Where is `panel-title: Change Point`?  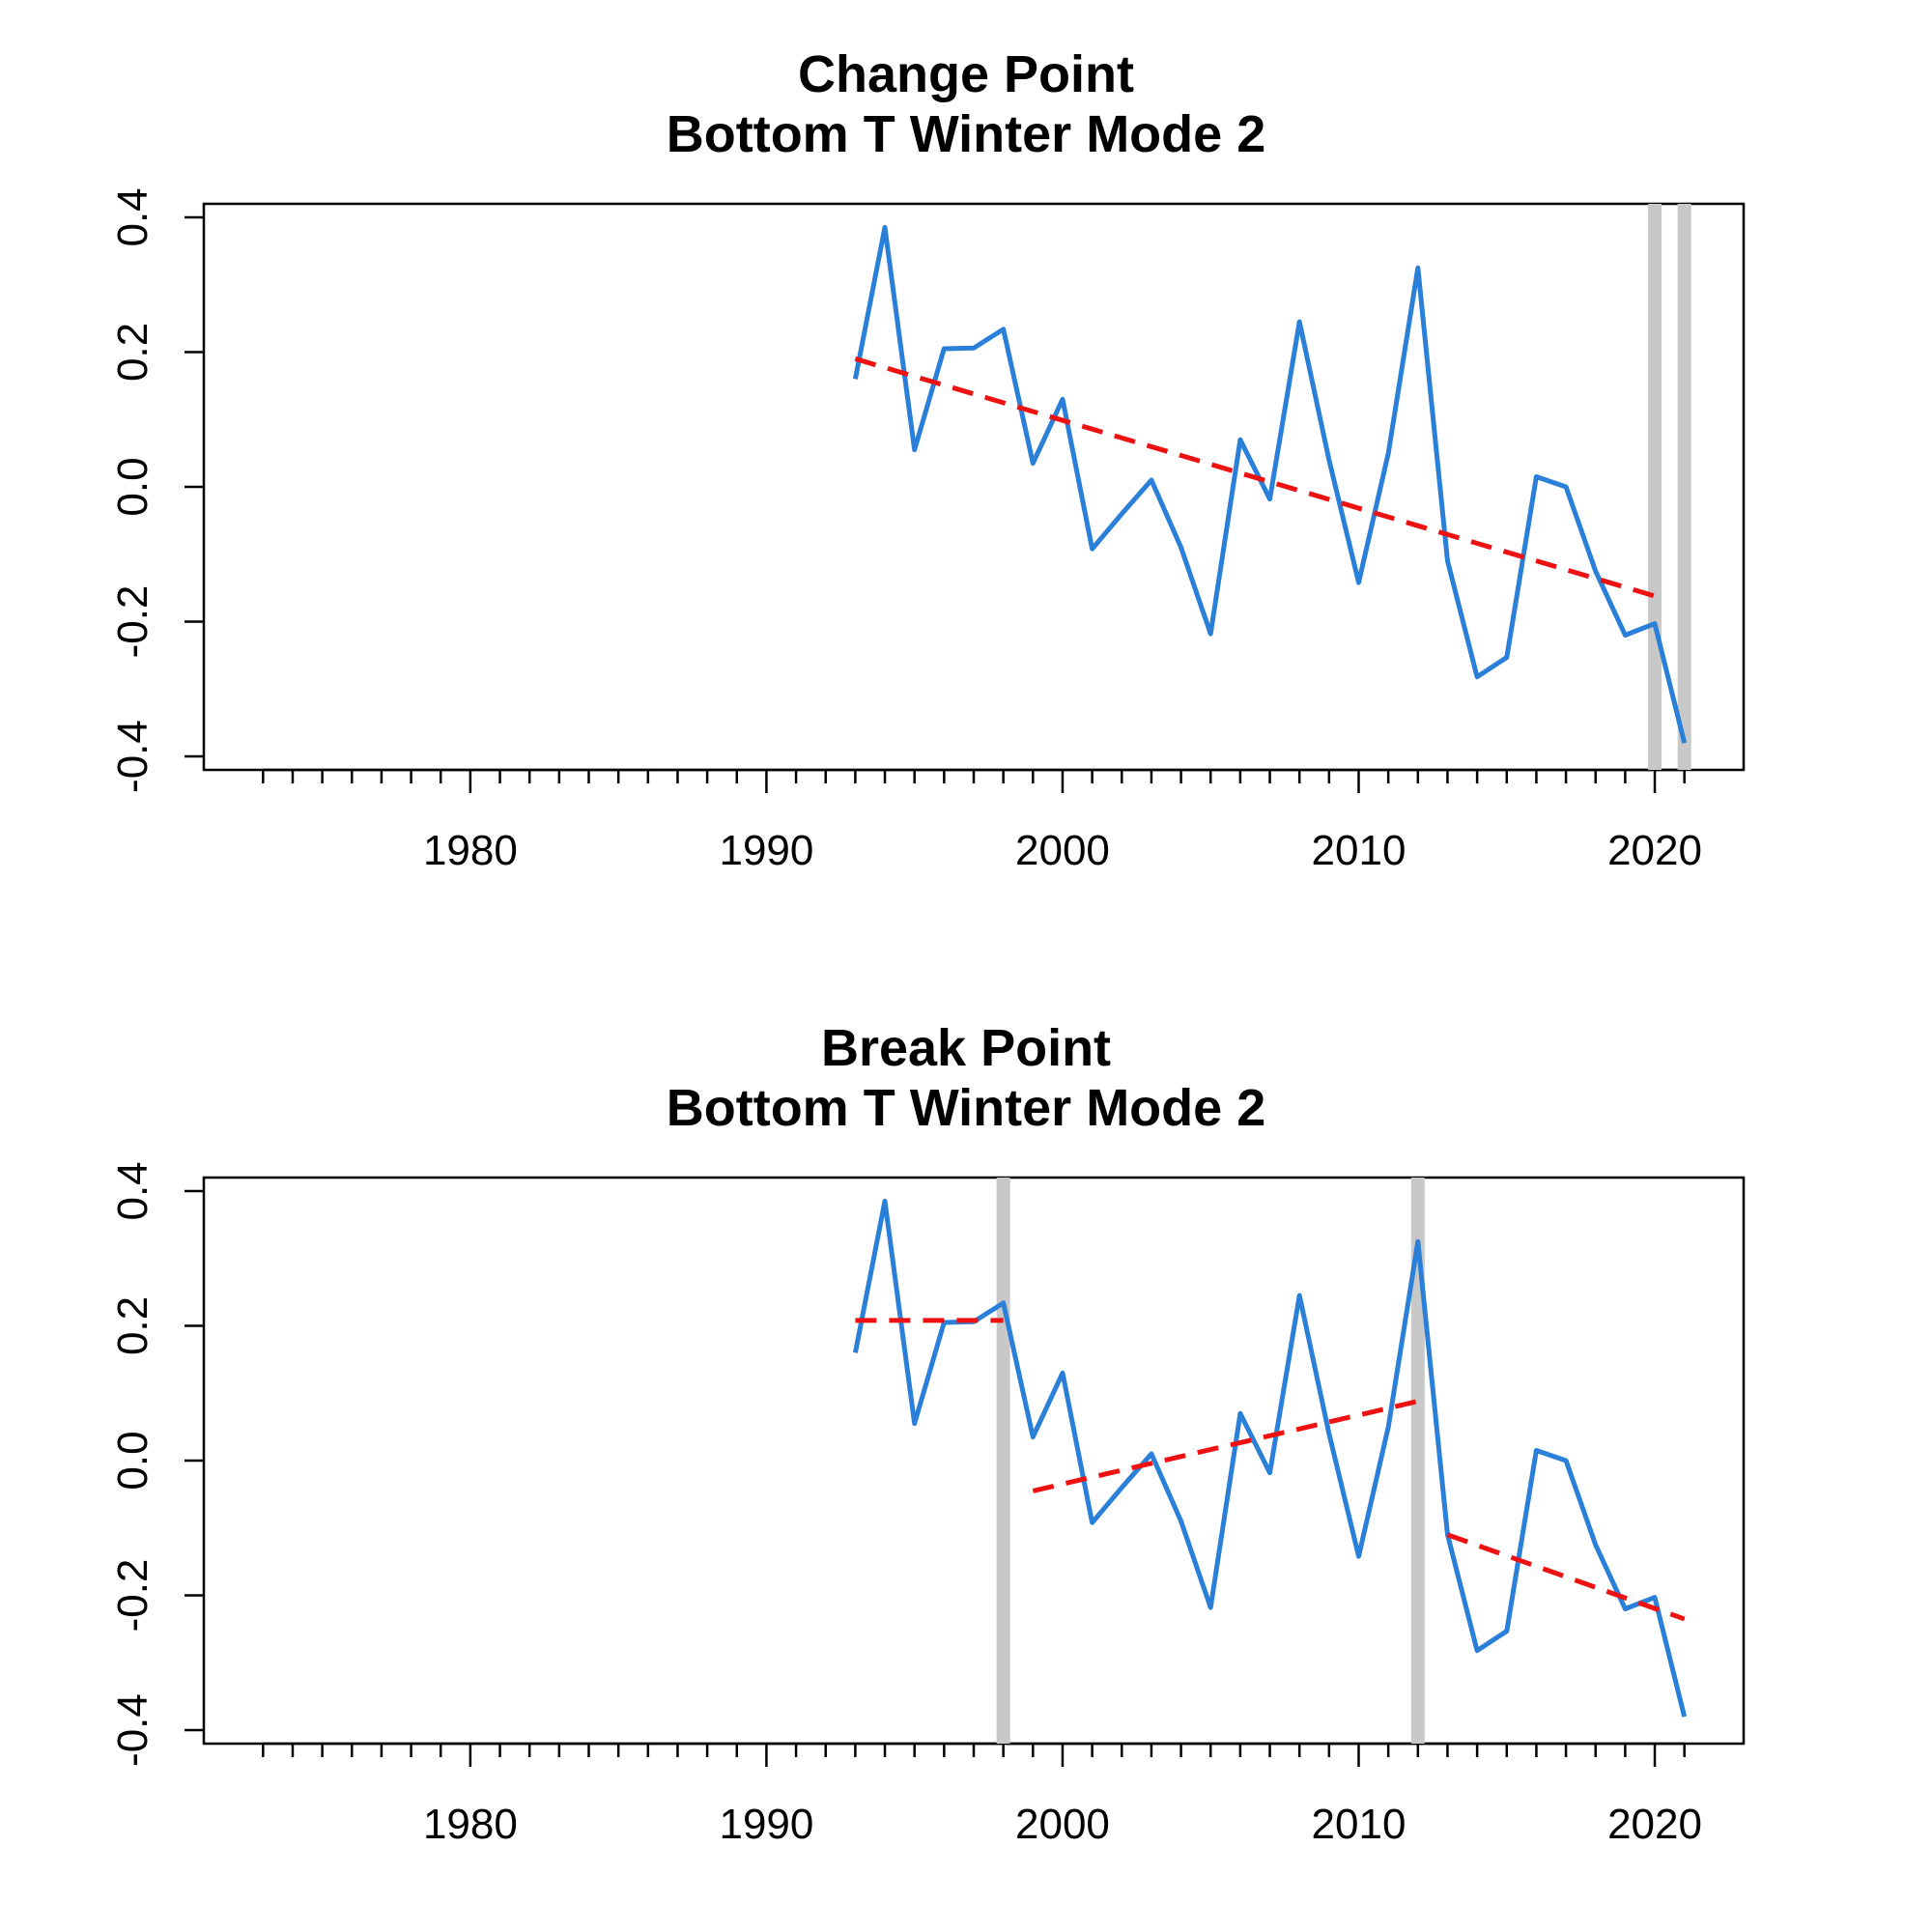 panel-title: Change Point is located at coordinates (966, 74).